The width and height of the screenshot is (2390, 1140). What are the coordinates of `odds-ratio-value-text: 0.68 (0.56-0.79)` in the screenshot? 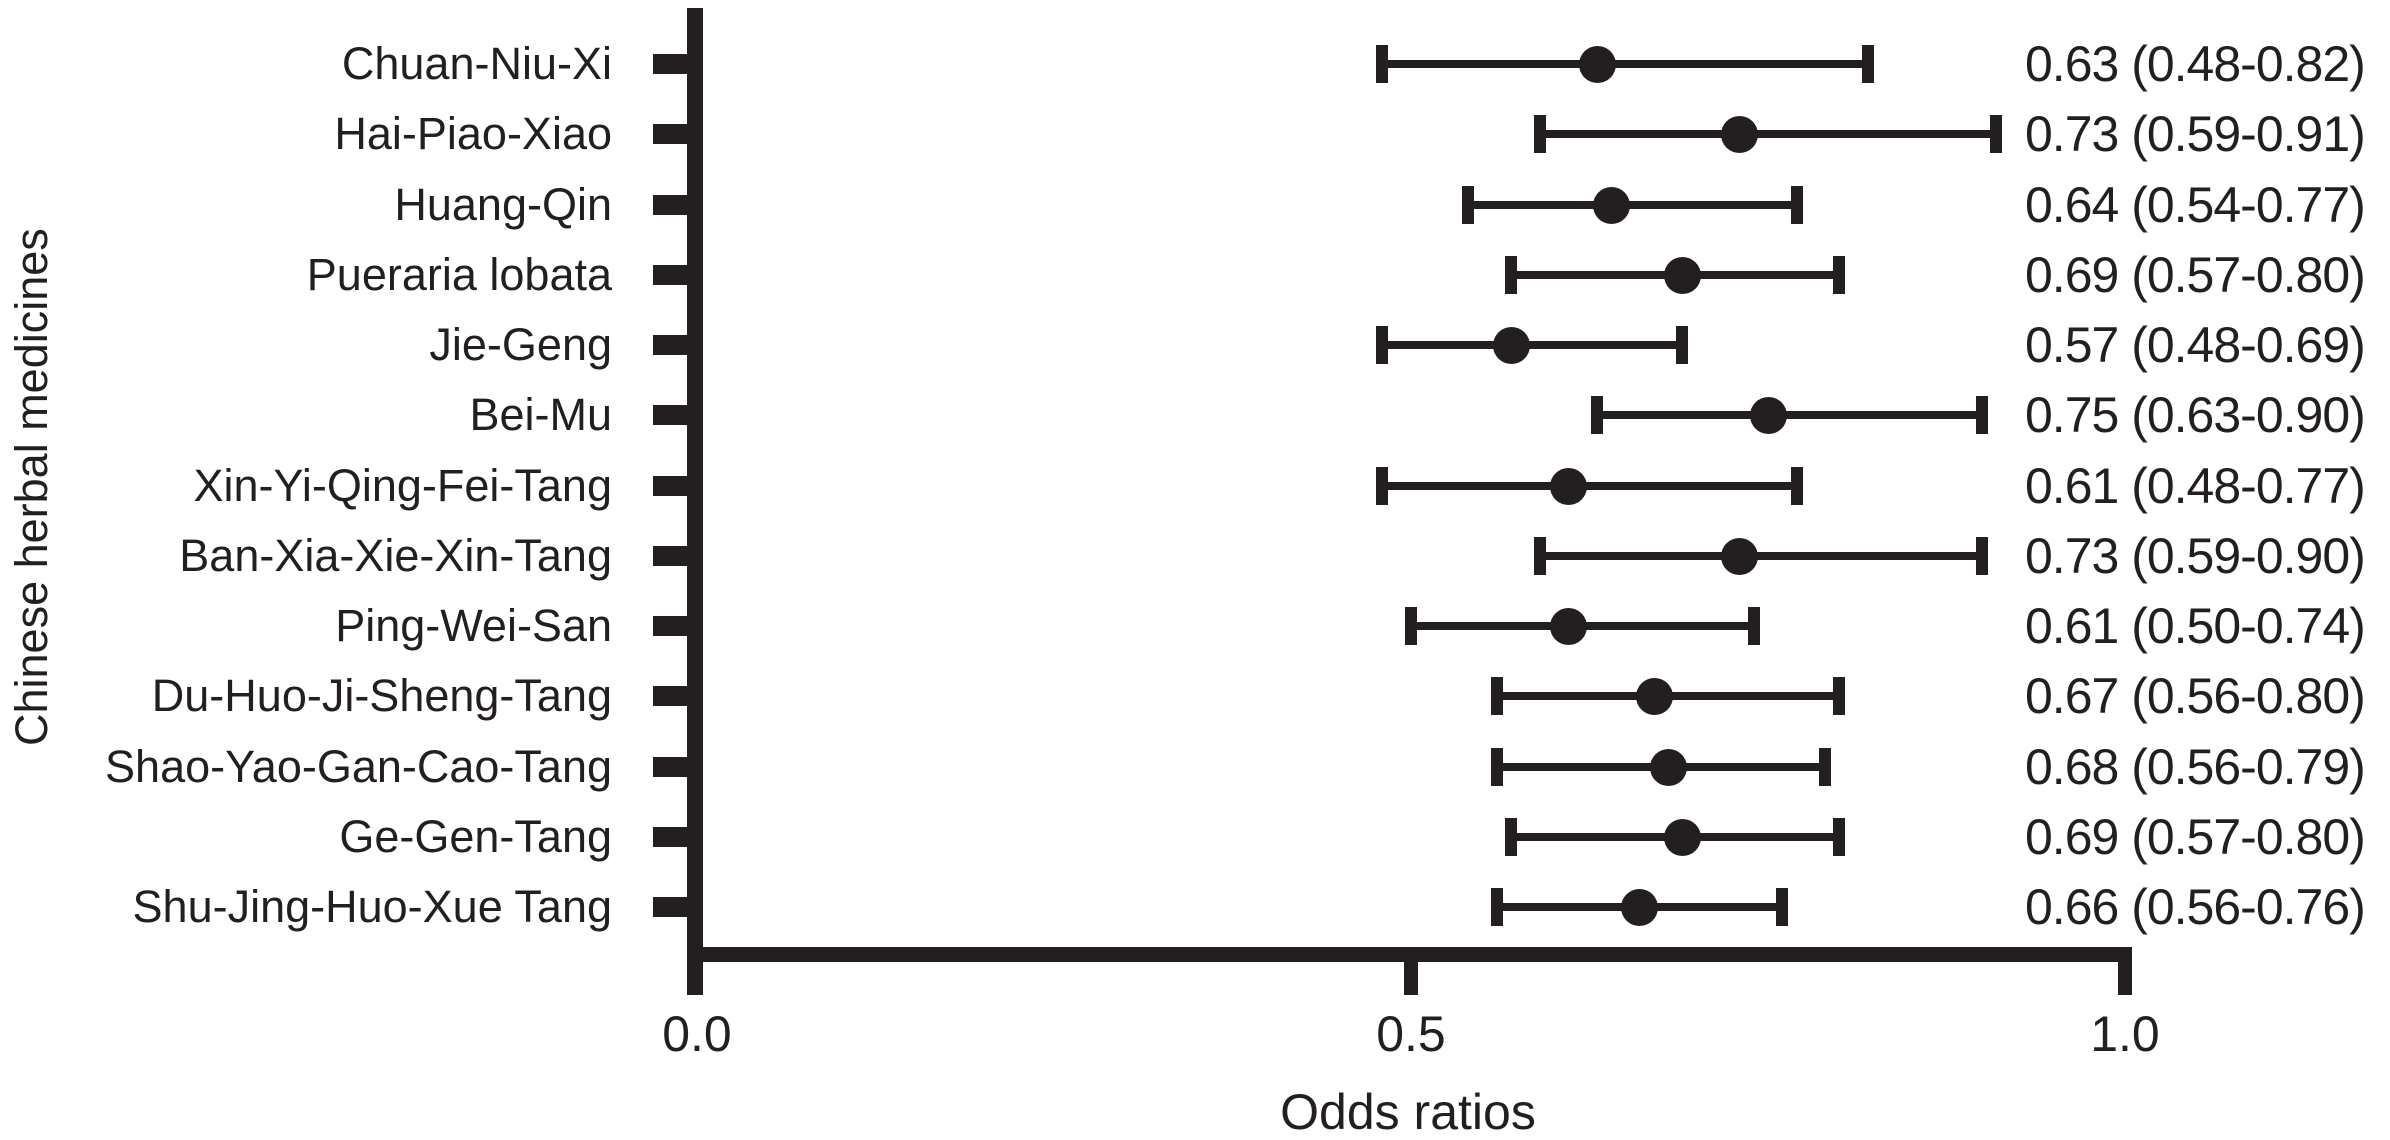 It's located at (2195, 767).